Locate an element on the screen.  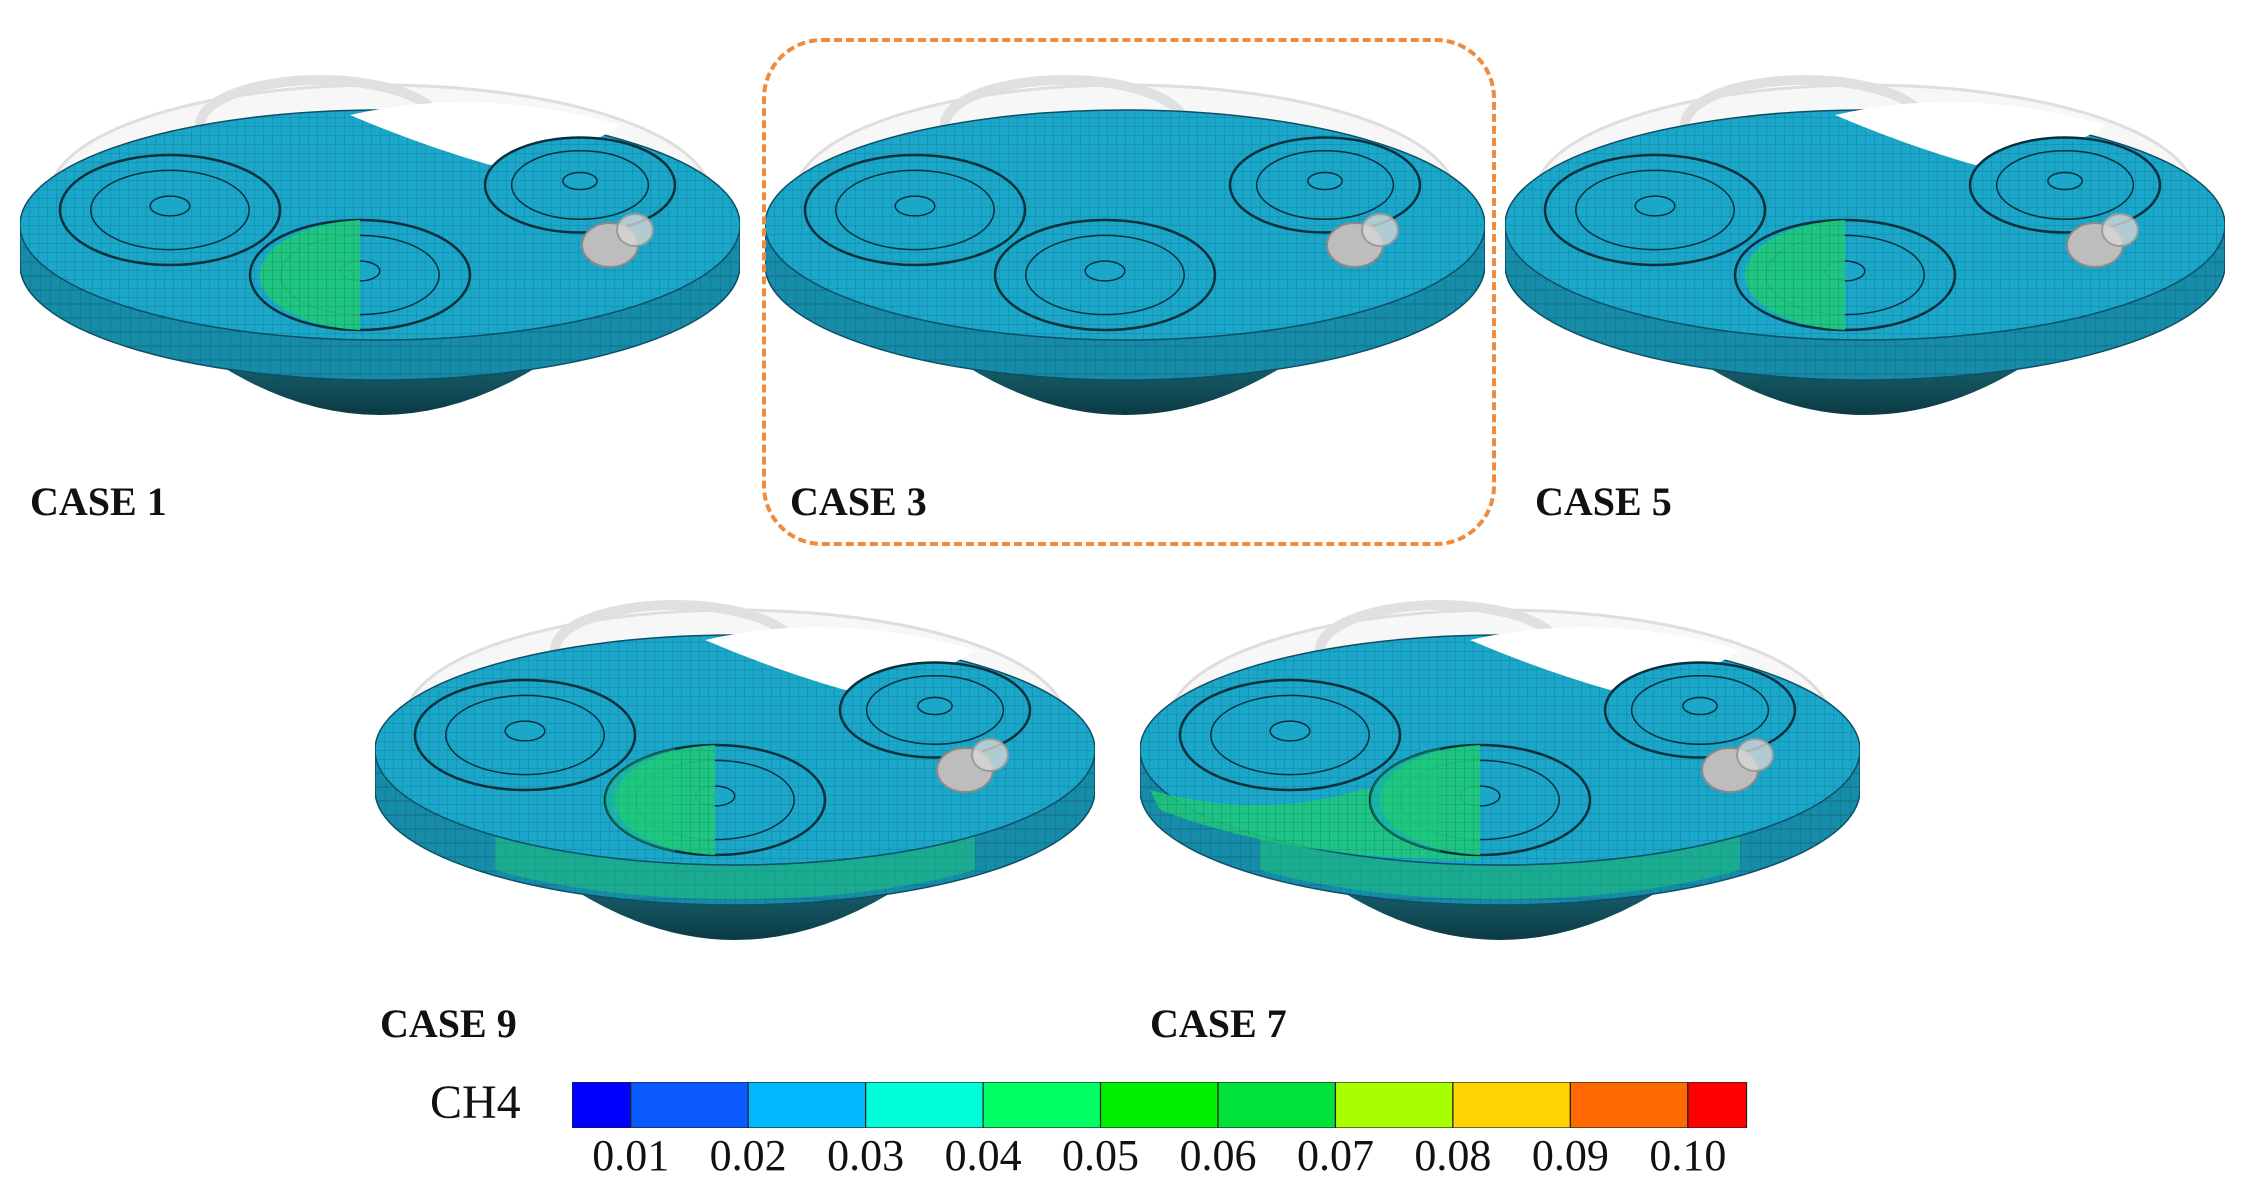
front-valve-stem is located at coordinates (1105, 271).